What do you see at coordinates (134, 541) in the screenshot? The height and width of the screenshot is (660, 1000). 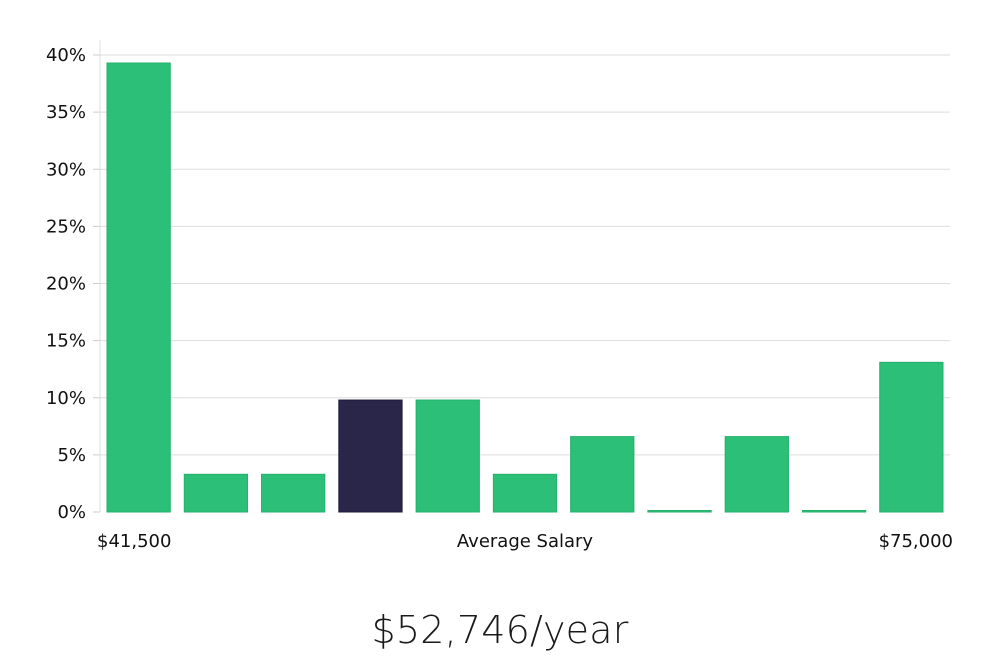 I see `x-min-label: $41,500` at bounding box center [134, 541].